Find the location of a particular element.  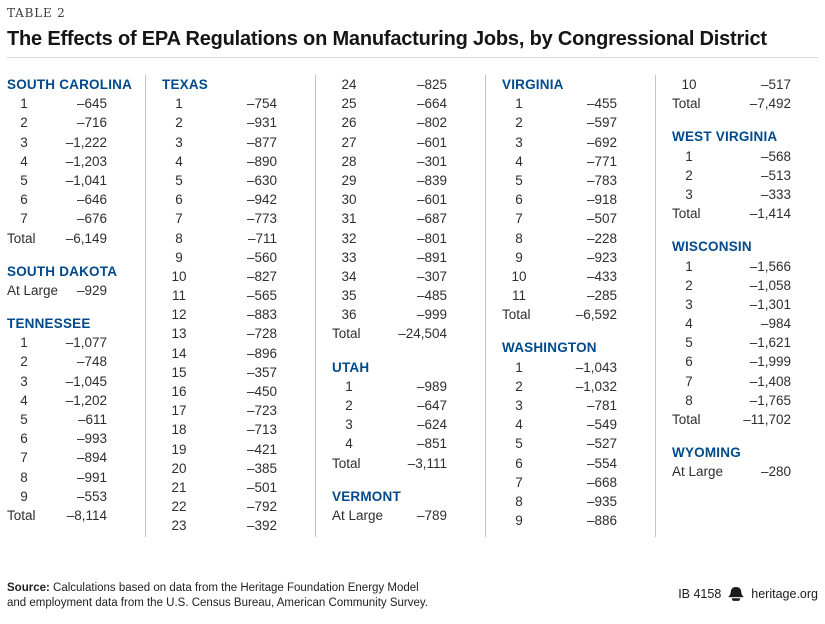

district-row: 10 –827 is located at coordinates (219, 276).